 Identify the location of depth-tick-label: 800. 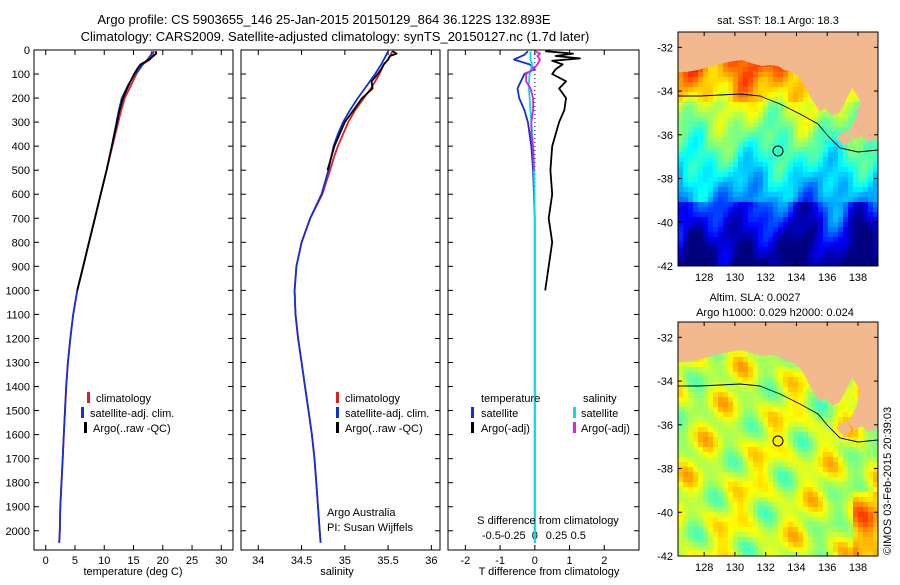
(21, 243).